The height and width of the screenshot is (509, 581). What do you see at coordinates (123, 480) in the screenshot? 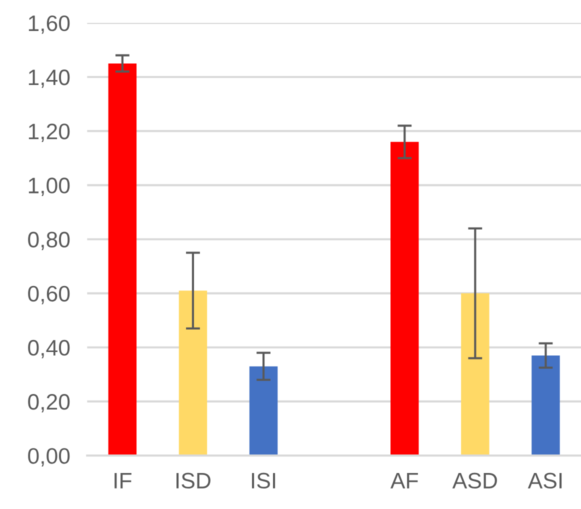
I see `x-tick-label: IF` at bounding box center [123, 480].